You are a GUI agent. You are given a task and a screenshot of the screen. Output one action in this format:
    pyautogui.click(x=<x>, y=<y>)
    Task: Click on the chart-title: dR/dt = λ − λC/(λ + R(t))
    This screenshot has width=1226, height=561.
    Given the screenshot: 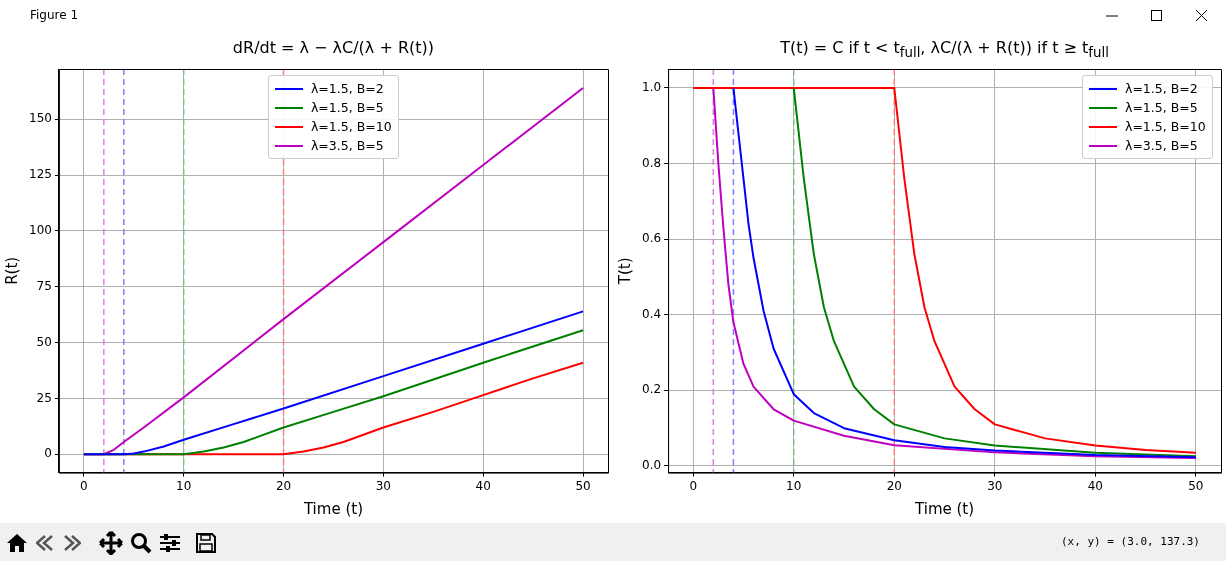 What is the action you would take?
    pyautogui.click(x=333, y=47)
    